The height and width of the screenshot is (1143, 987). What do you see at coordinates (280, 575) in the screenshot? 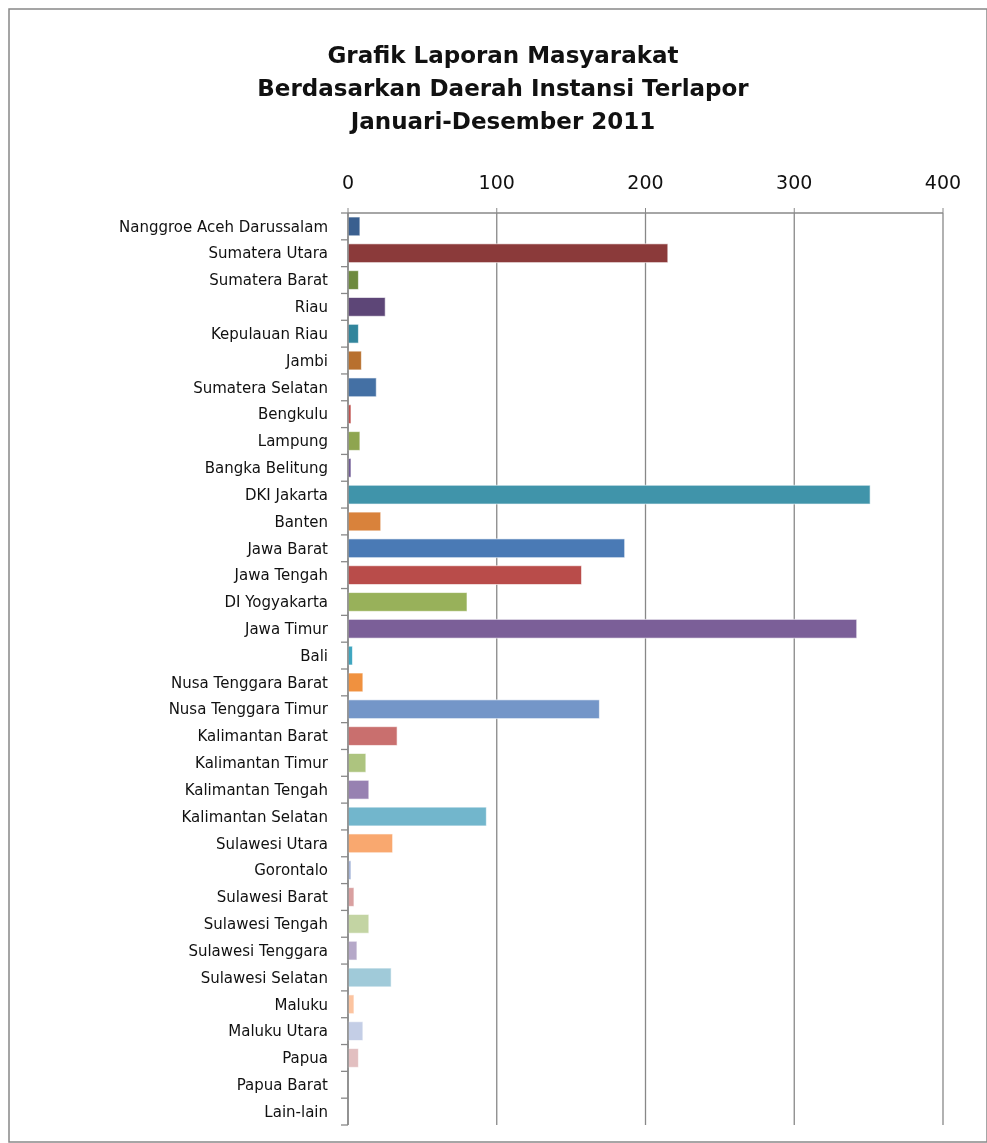
I see `y-tick-label: Jawa Tengah` at bounding box center [280, 575].